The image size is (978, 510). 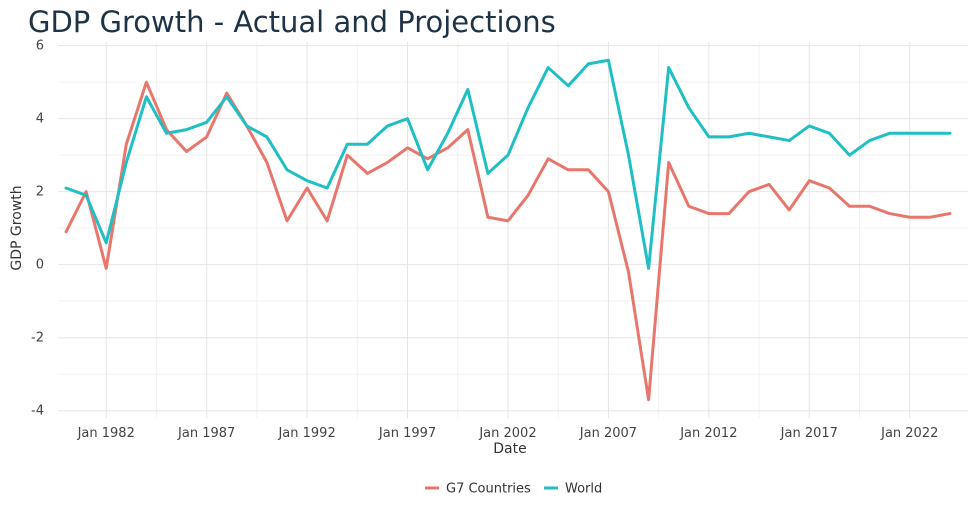 I want to click on chart-title: GDP Growth - Actual and Projections, so click(x=292, y=22).